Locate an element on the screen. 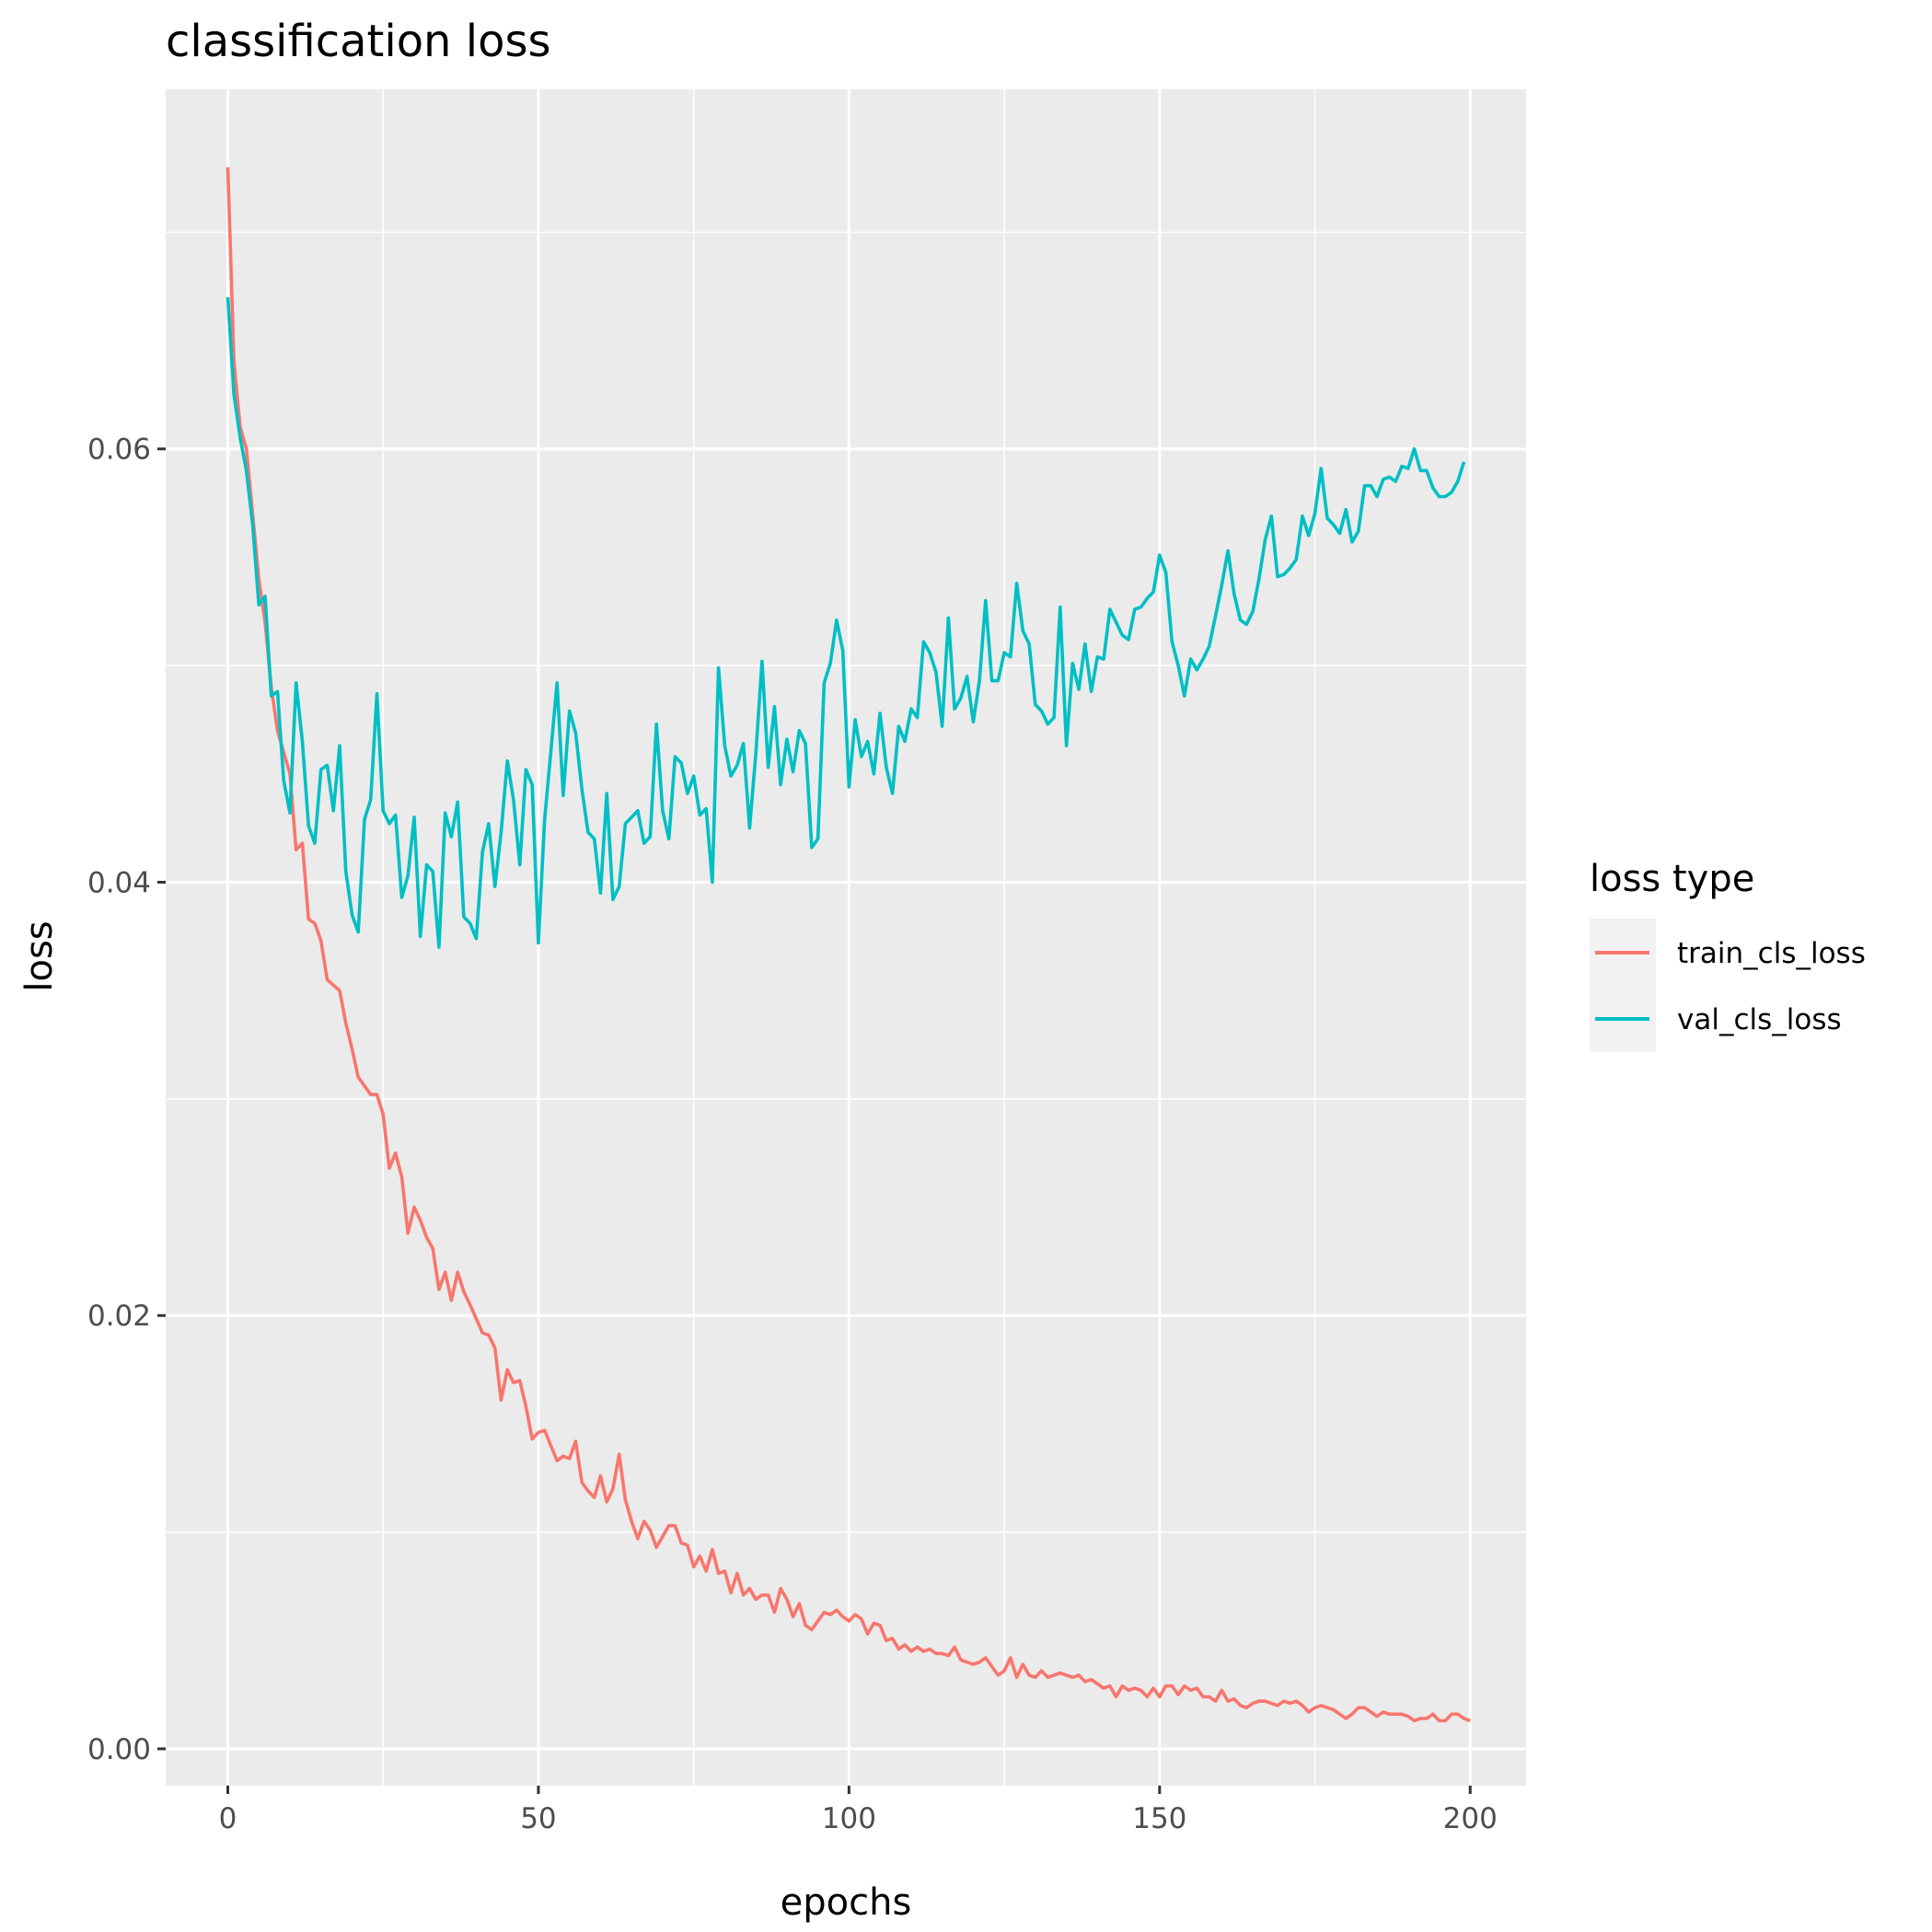 The height and width of the screenshot is (1932, 1932). x-tick-label: 100 is located at coordinates (849, 1819).